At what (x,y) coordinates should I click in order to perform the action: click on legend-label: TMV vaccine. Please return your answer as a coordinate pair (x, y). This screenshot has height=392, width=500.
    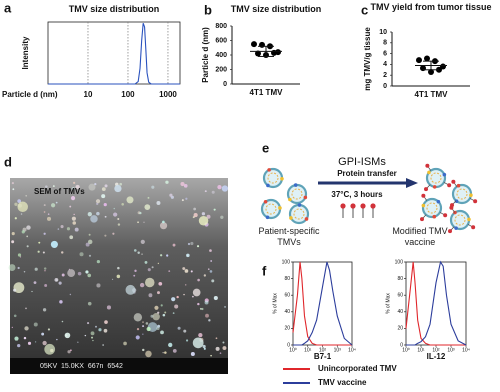
    Looking at the image, I should click on (342, 382).